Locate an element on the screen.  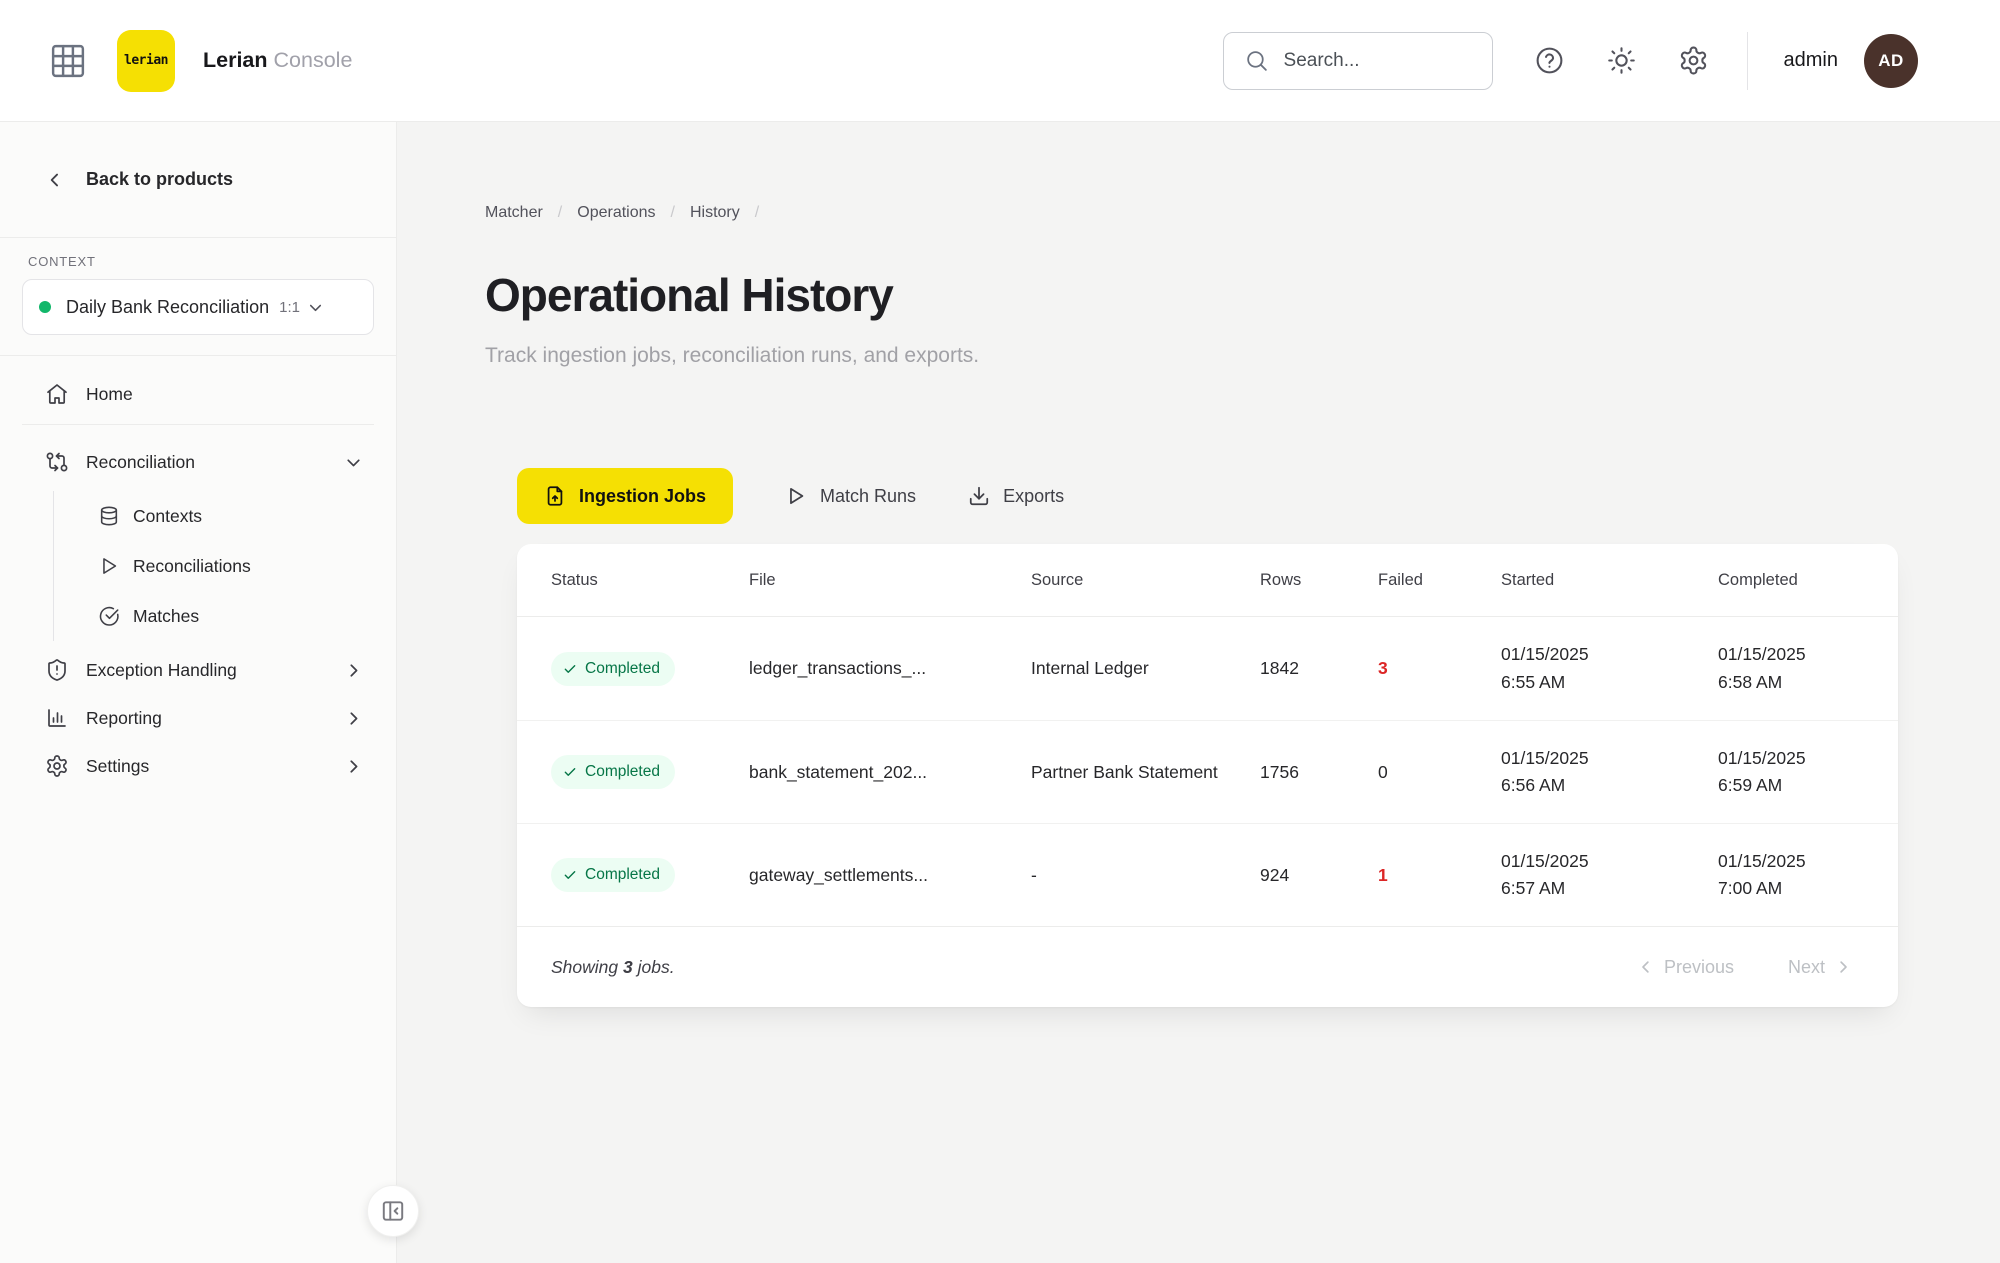
cell-rows: 1756 is located at coordinates (1279, 771).